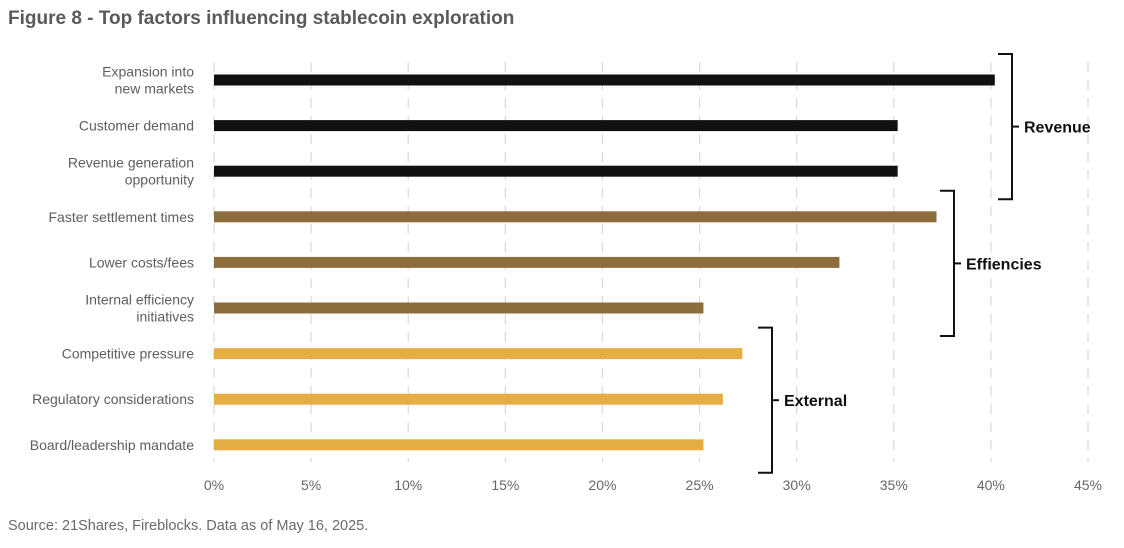  Describe the element at coordinates (1057, 128) in the screenshot. I see `group-label: Revenue` at that location.